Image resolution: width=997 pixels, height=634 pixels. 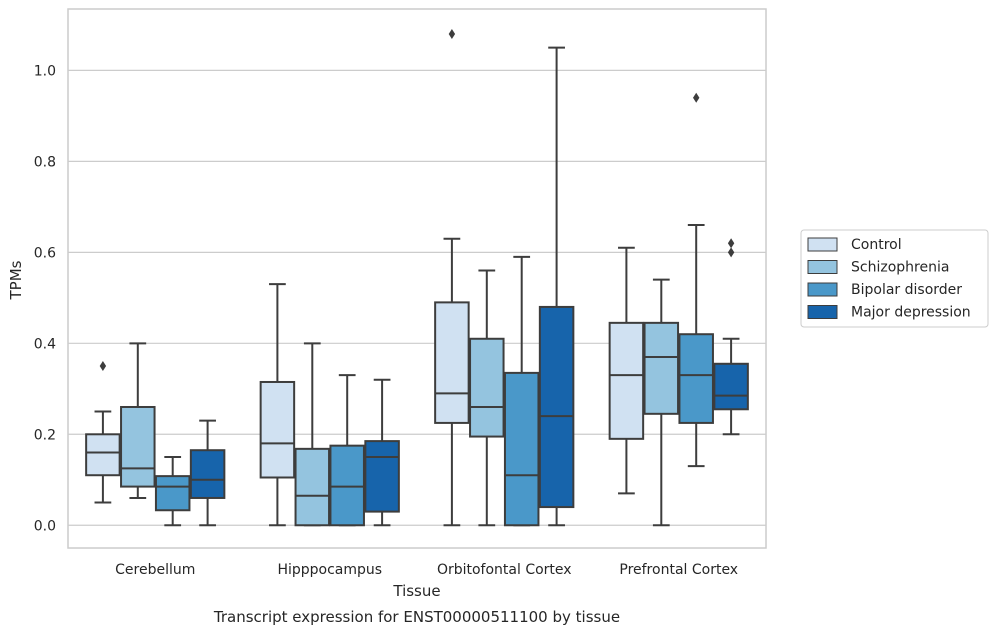 What do you see at coordinates (876, 245) in the screenshot?
I see `legend-label: Control` at bounding box center [876, 245].